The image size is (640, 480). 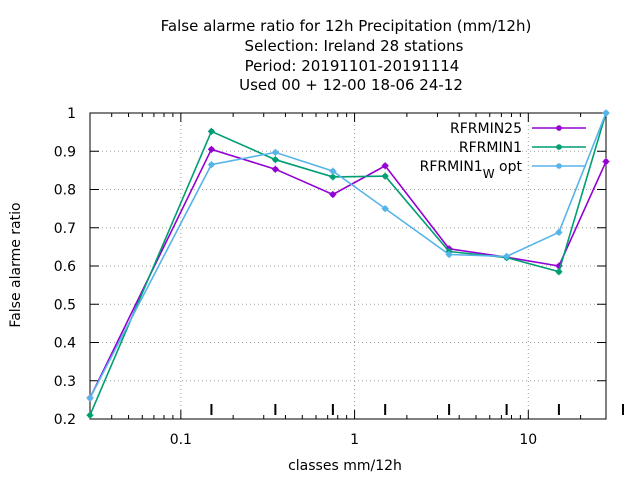 I want to click on title-line-2: Selection: Ireland 28 stations, so click(x=354, y=46).